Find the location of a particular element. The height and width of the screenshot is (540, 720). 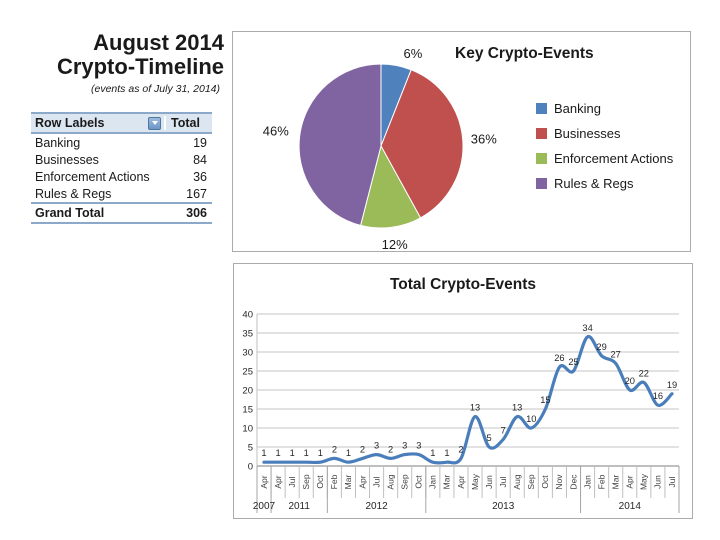

y-tick-label: 40 is located at coordinates (247, 314).